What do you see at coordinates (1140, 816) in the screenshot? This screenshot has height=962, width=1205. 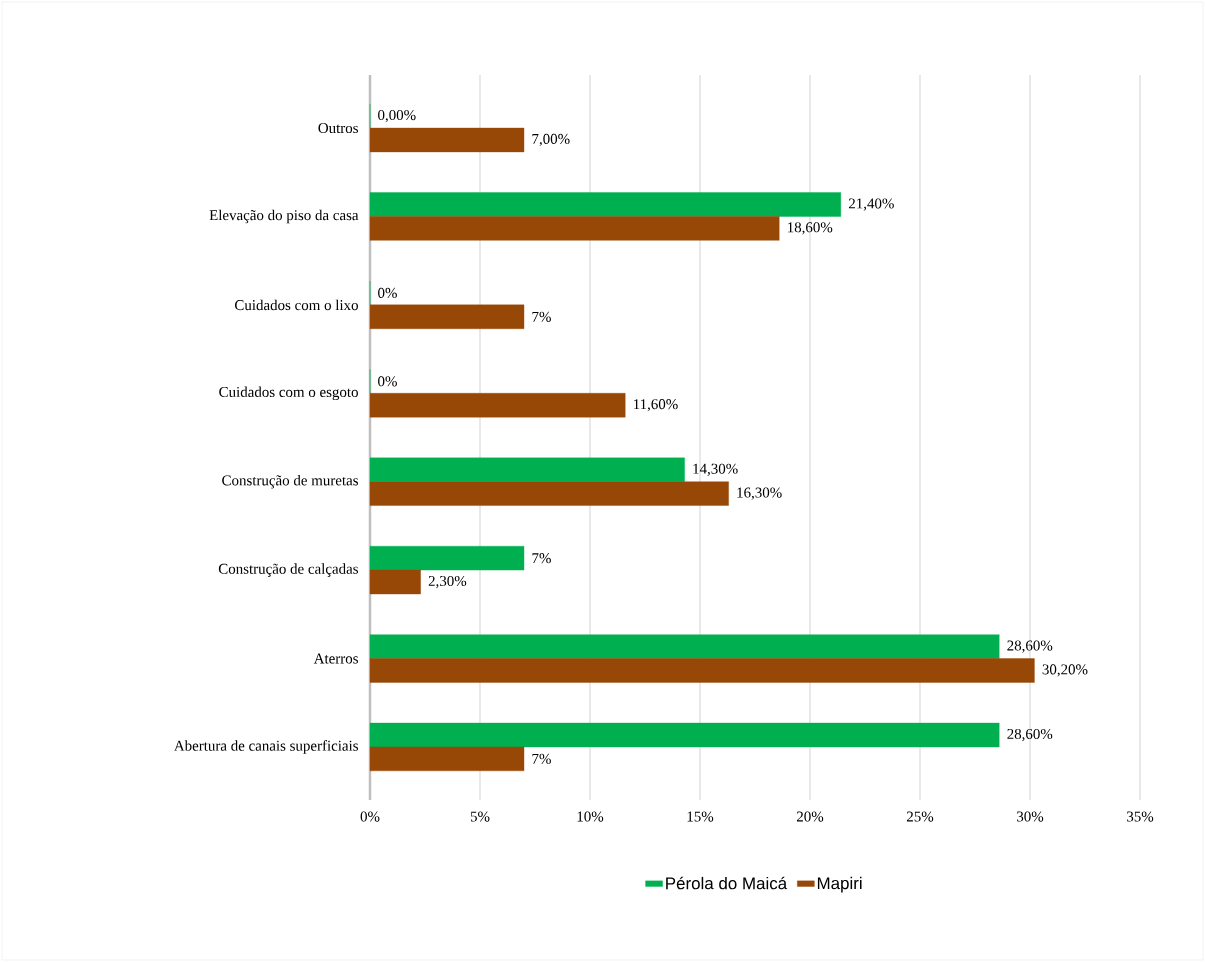 I see `x-tick-label: 35%` at bounding box center [1140, 816].